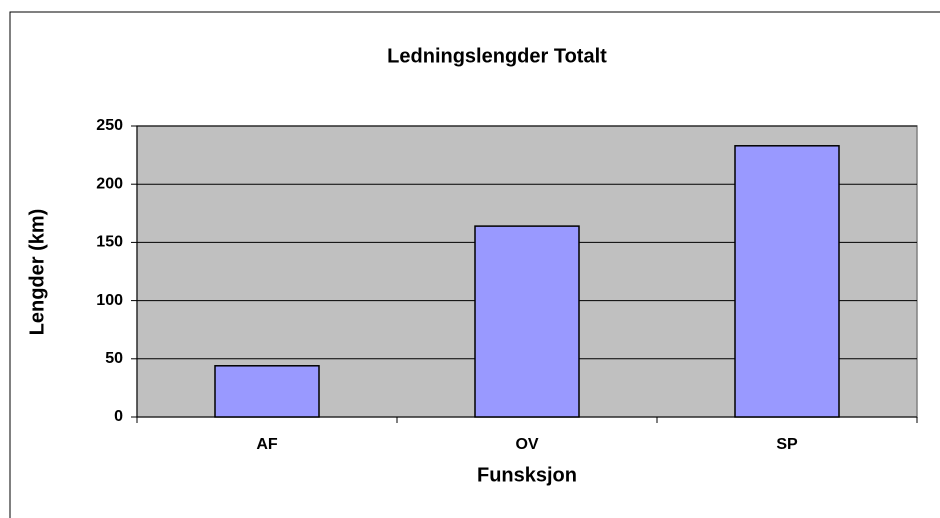 The height and width of the screenshot is (518, 940). What do you see at coordinates (114, 358) in the screenshot?
I see `y-tick-label: 50` at bounding box center [114, 358].